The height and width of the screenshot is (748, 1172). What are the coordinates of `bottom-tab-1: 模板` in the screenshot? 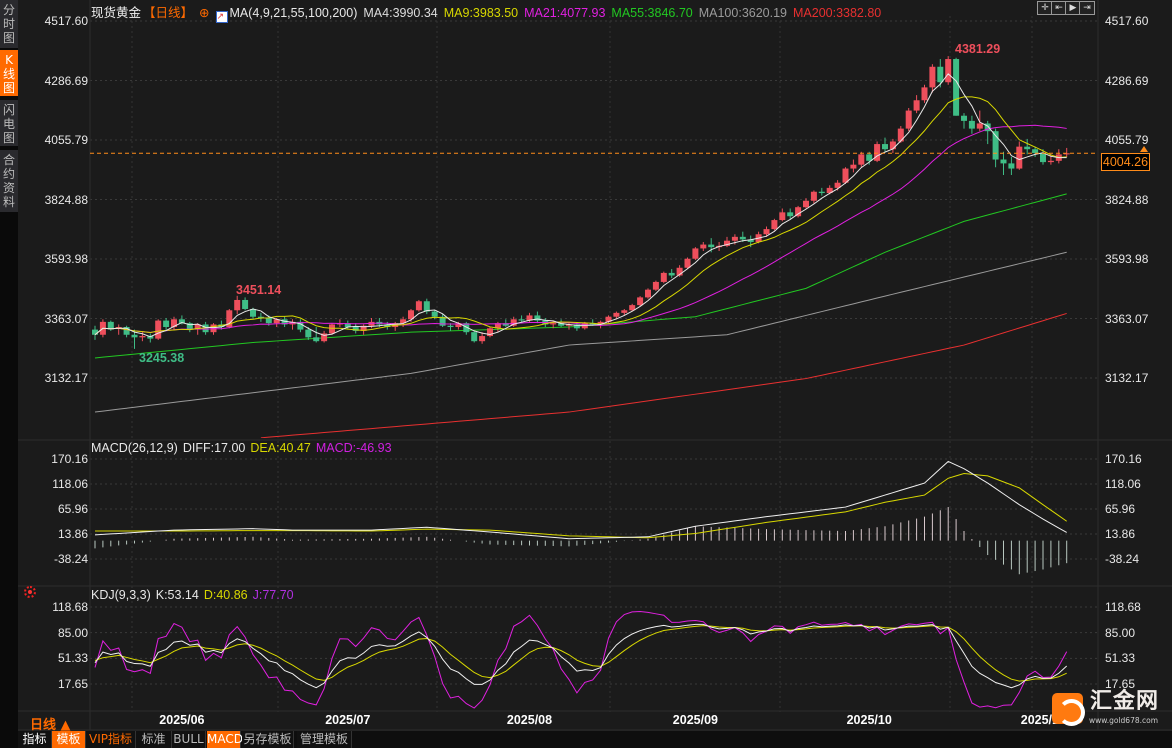 It's located at (69, 739).